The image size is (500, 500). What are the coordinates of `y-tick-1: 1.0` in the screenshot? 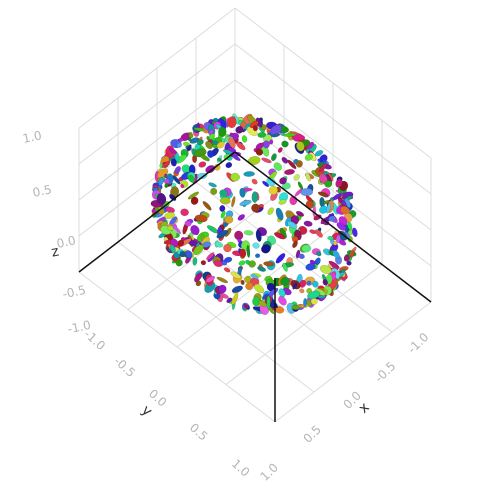 It's located at (241, 467).